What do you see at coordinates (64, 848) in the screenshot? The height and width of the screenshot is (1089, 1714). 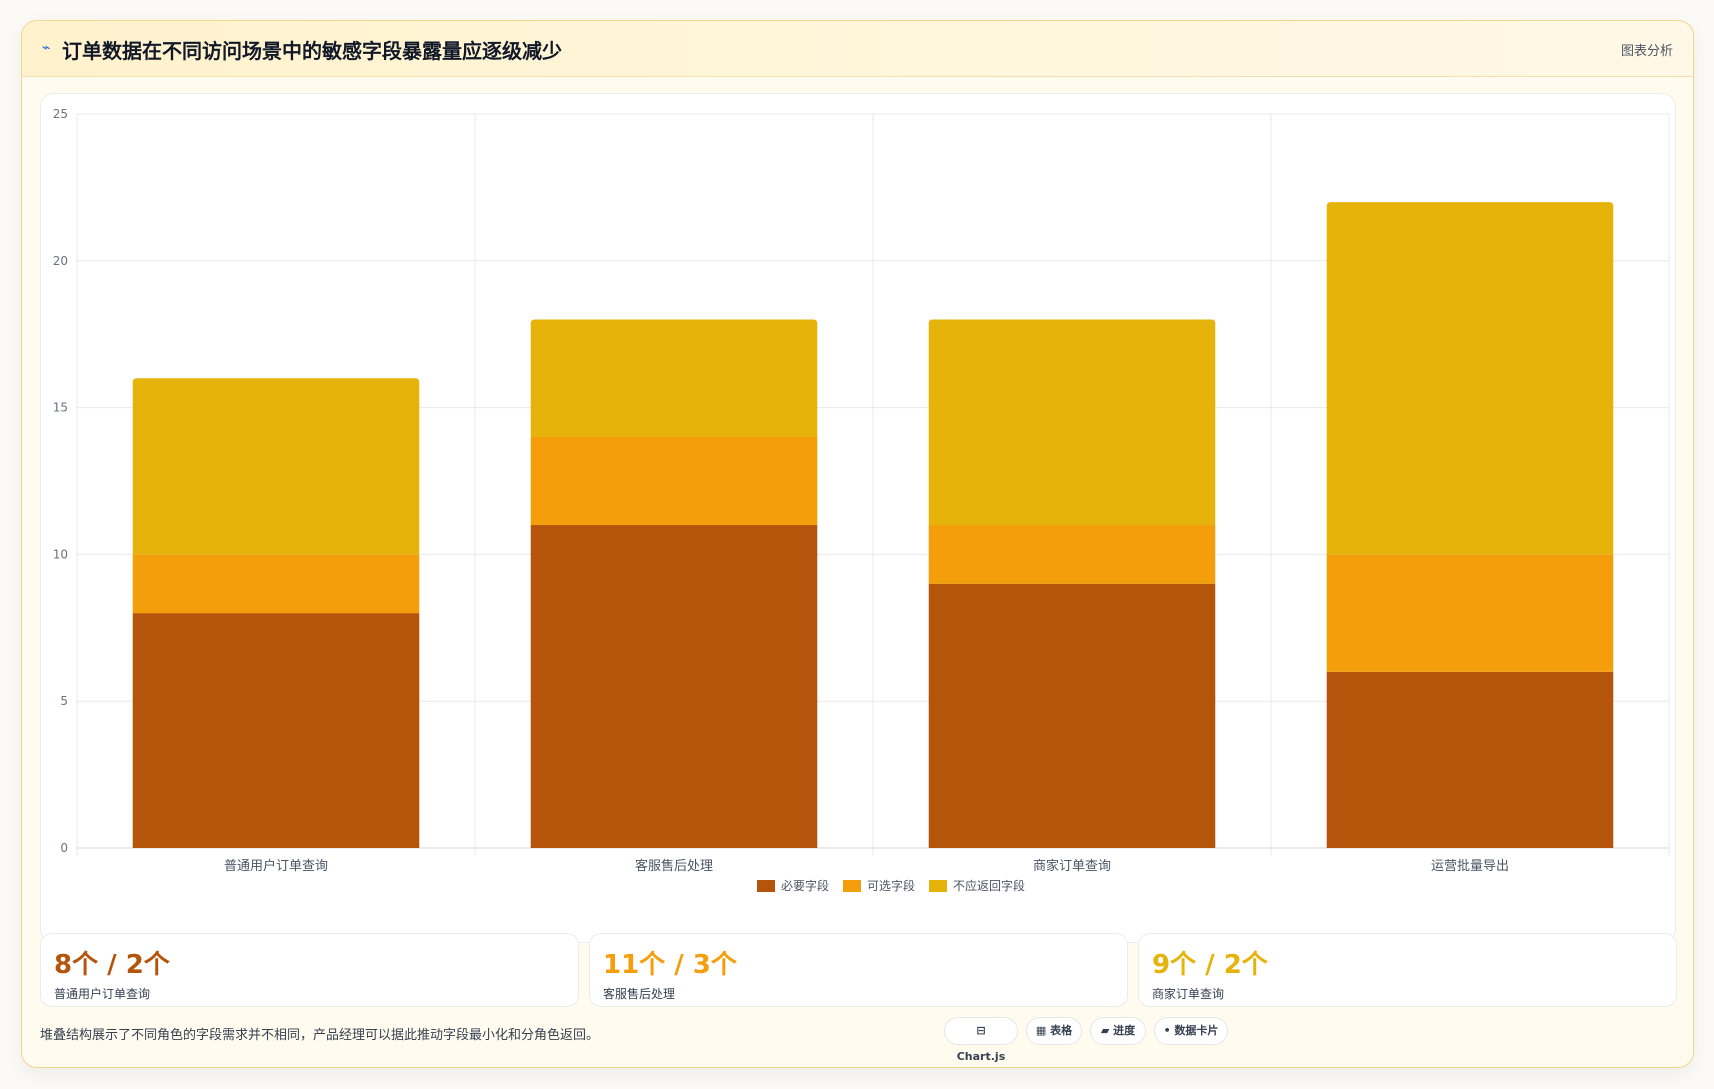 I see `y-tick-label: 0` at bounding box center [64, 848].